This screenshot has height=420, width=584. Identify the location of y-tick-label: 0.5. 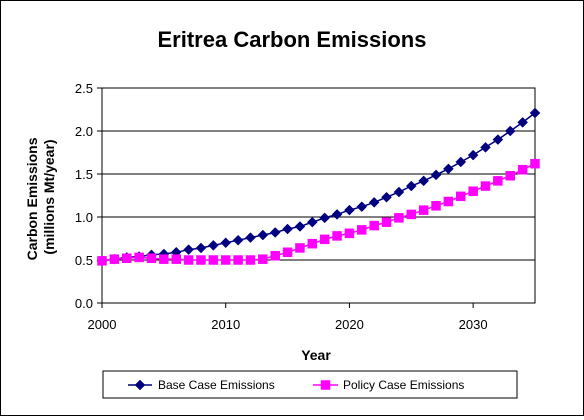
(84, 260).